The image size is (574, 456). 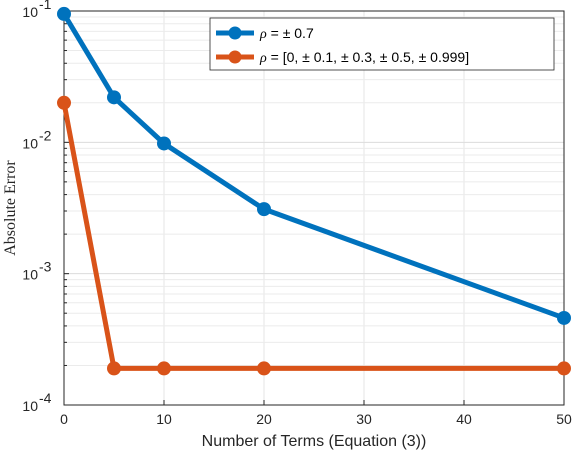 What do you see at coordinates (464, 419) in the screenshot?
I see `x-tick-label: 40` at bounding box center [464, 419].